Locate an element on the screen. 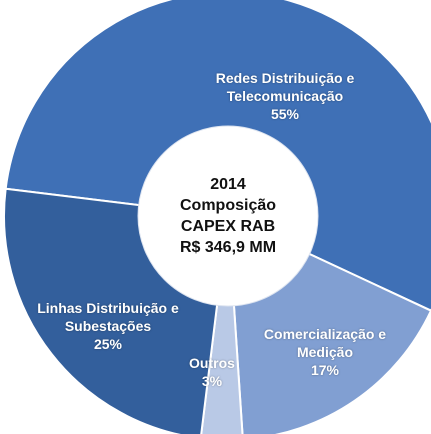 The height and width of the screenshot is (434, 431). center-text: 2014 Composição CAPEX RAB R$ 346,9 MM is located at coordinates (228, 216).